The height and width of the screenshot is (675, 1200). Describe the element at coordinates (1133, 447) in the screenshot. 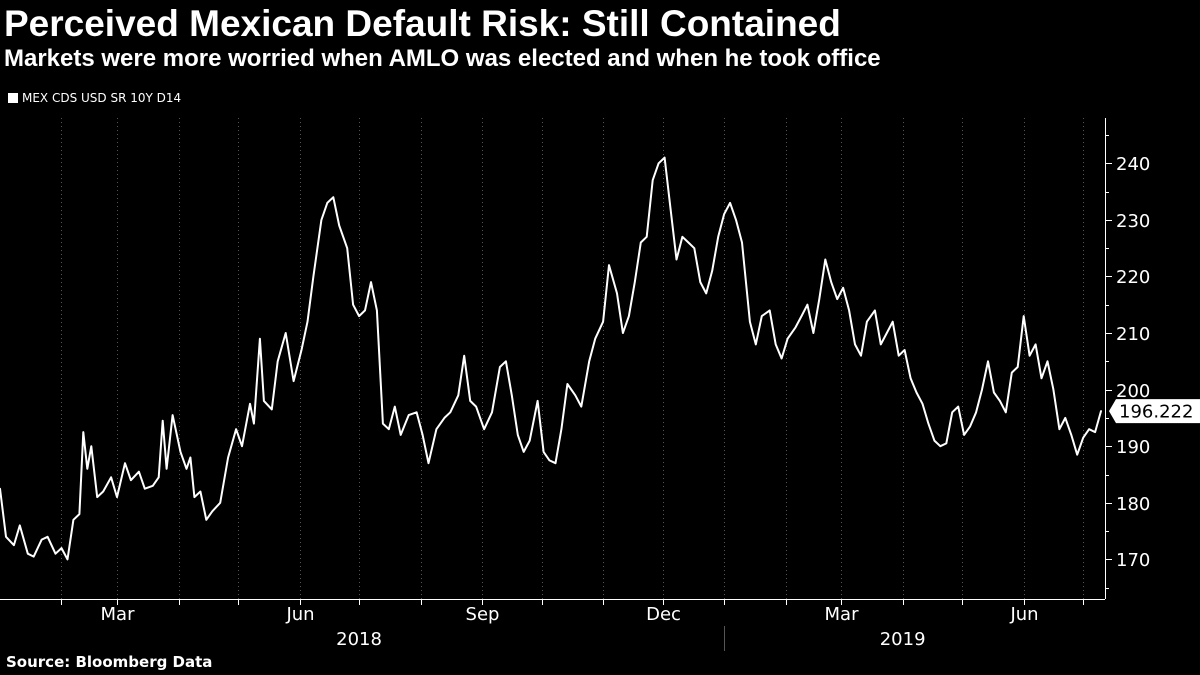

I see `y-tick-label: 190` at that location.